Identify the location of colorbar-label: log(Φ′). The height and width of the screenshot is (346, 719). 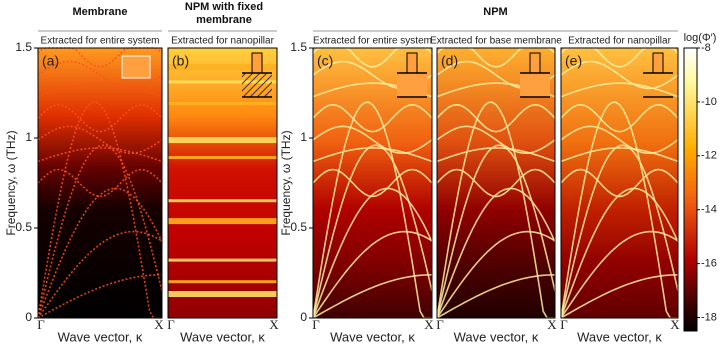
(700, 38).